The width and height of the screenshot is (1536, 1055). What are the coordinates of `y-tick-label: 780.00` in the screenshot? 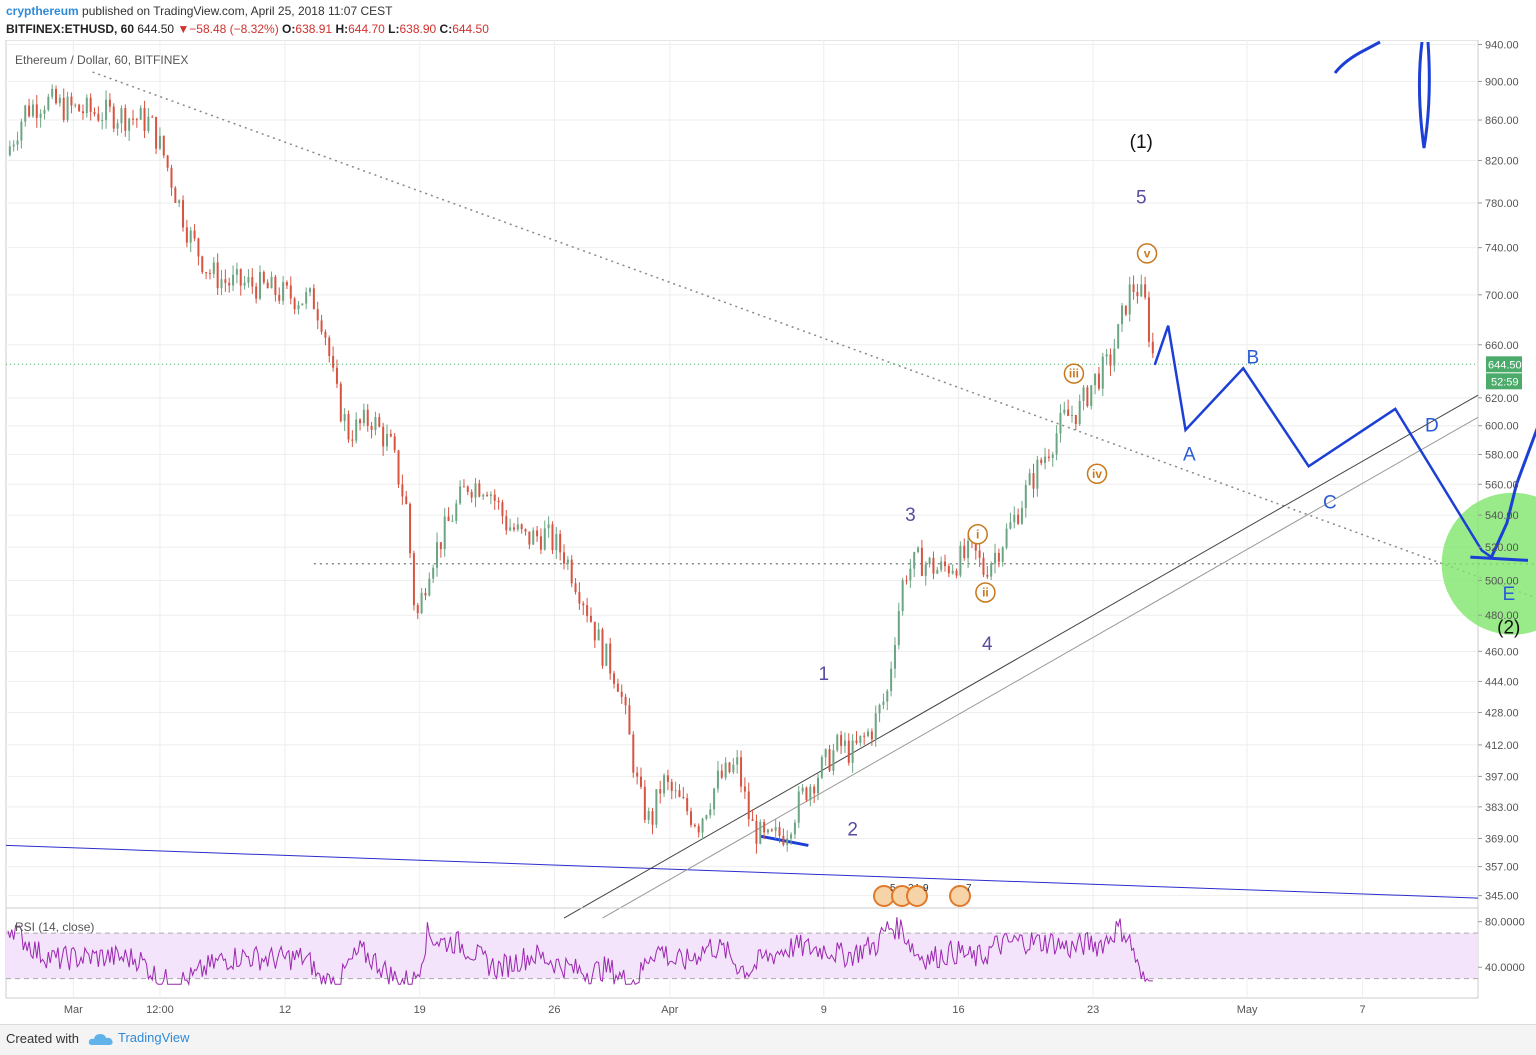 It's located at (1502, 204).